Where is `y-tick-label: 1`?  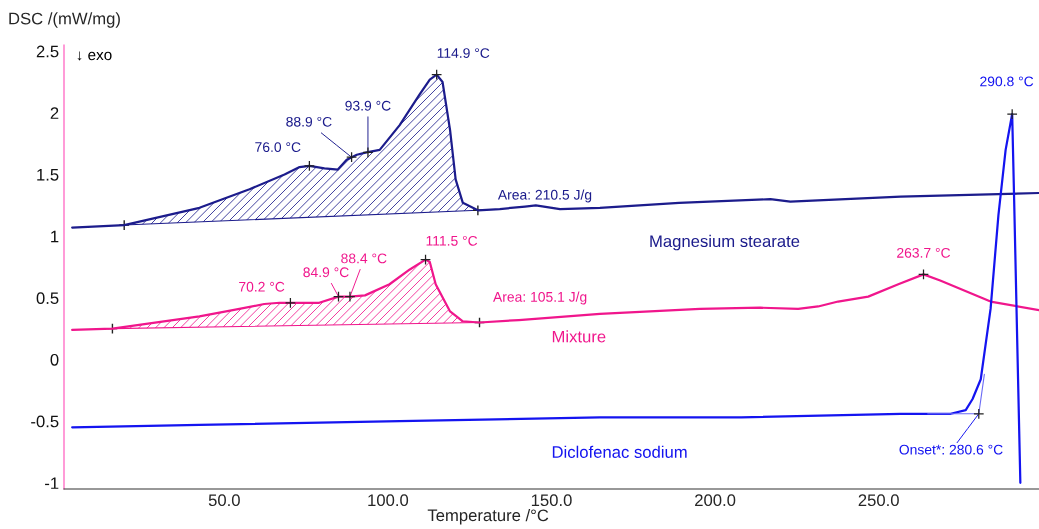
y-tick-label: 1 is located at coordinates (55, 236).